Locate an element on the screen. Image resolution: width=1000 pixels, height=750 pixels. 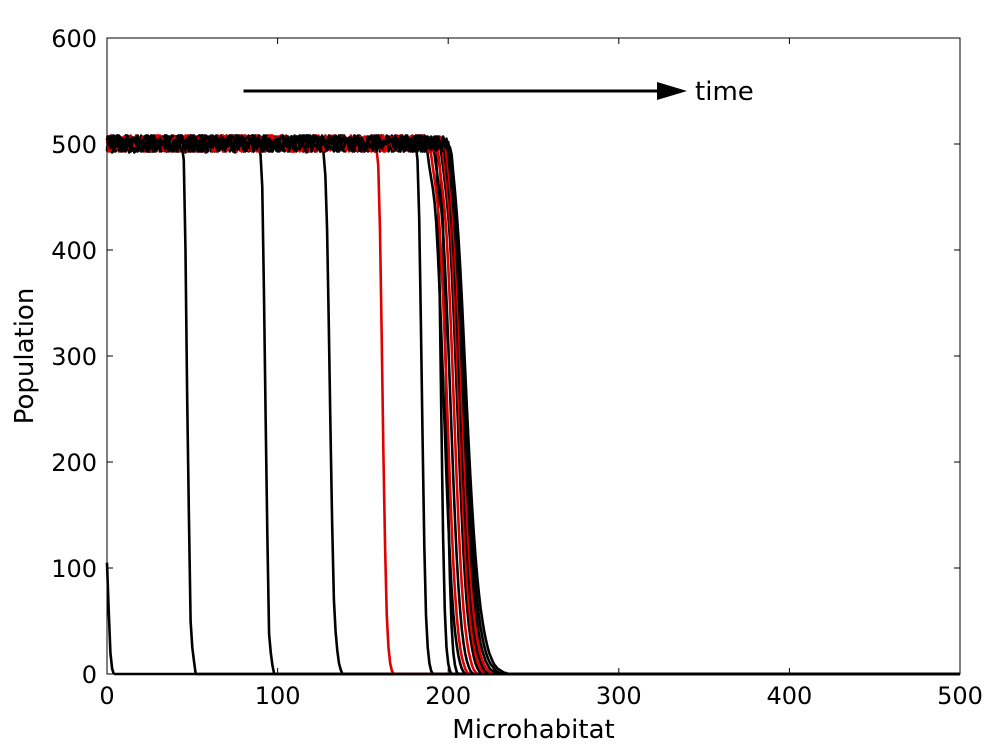
y-tick-label: 0 is located at coordinates (89, 675).